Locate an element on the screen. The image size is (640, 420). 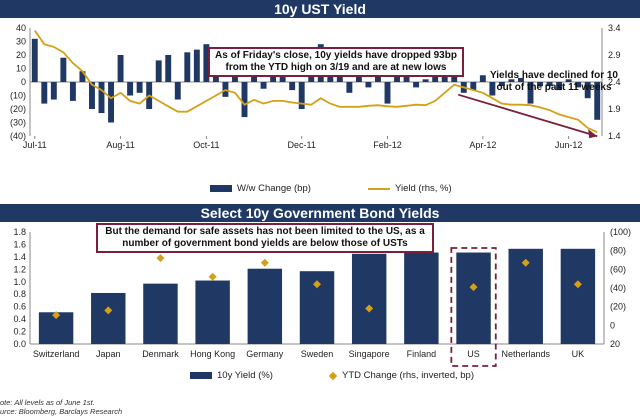
chart1-right-tick: 3.4 is located at coordinates (614, 28).